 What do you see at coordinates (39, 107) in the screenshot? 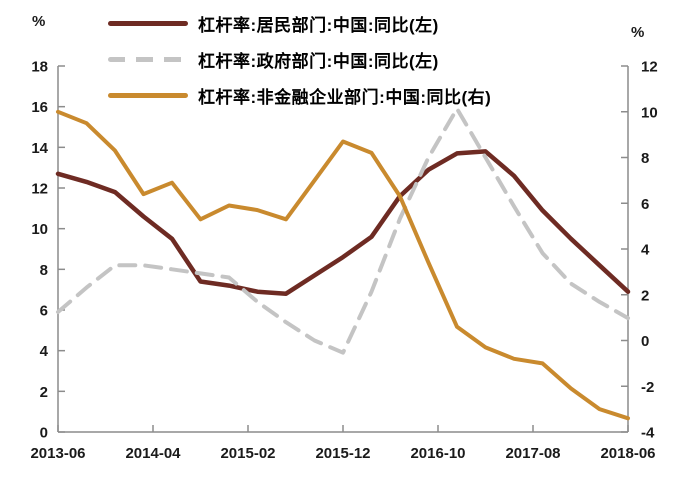
I see `left-axis-tick-label: 16` at bounding box center [39, 107].